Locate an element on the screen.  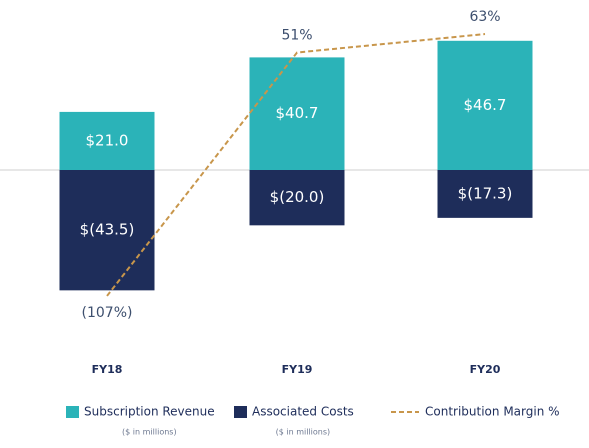
bar-value-label: $(43.5) is located at coordinates (107, 230).